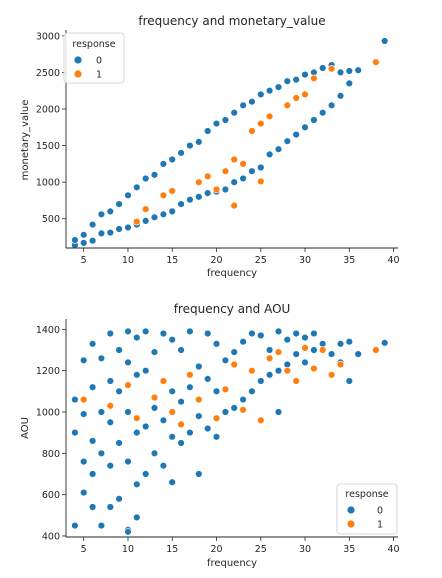 This screenshot has width=442, height=578. What do you see at coordinates (48, 146) in the screenshot?
I see `y-tick-label: 1500` at bounding box center [48, 146].